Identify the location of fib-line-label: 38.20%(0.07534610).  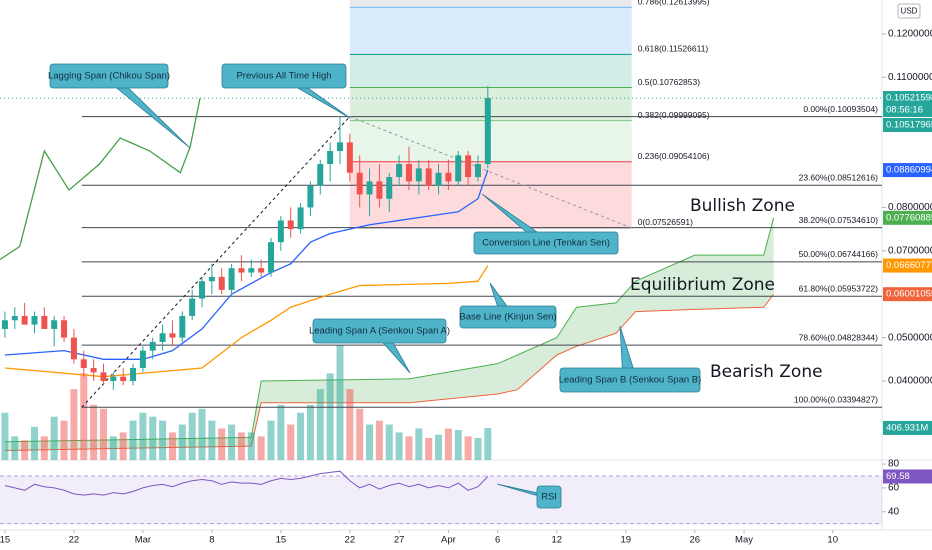
(839, 220).